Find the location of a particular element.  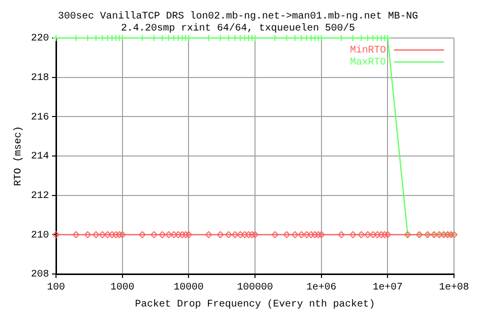

x-tick-label: 1e+06 is located at coordinates (321, 288).